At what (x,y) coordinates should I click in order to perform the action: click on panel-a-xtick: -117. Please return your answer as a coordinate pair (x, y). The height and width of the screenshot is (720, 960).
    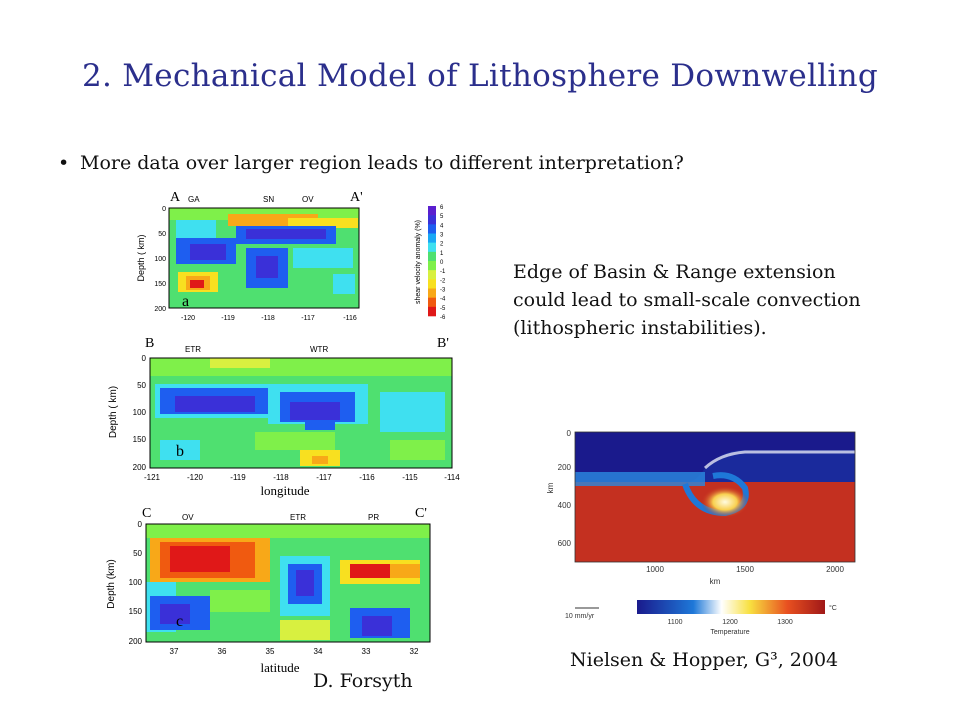
    Looking at the image, I should click on (308, 318).